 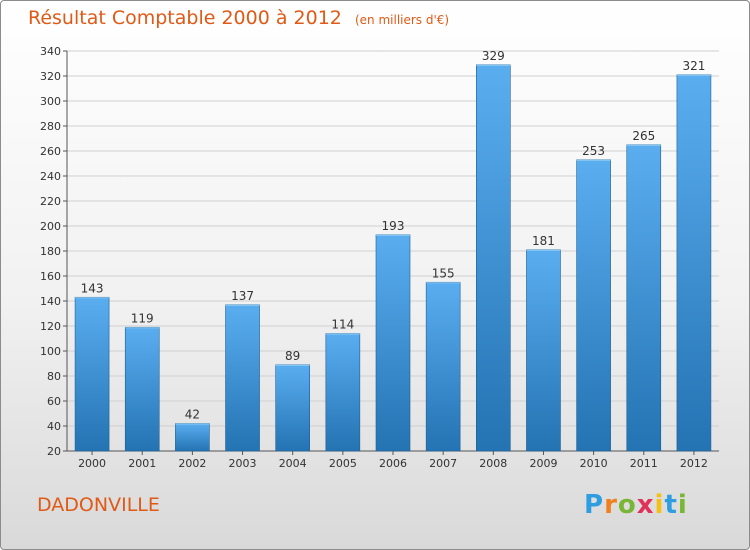 I want to click on y-tick-label: 280, so click(x=50, y=126).